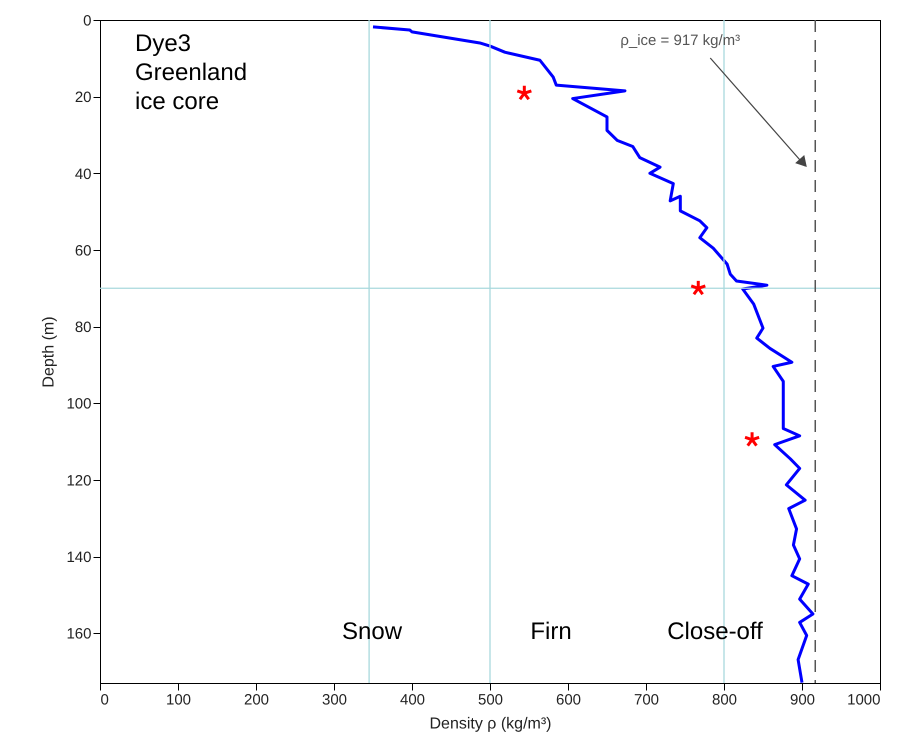 This screenshot has height=753, width=907. Describe the element at coordinates (335, 700) in the screenshot. I see `x-tick-label: 300` at that location.